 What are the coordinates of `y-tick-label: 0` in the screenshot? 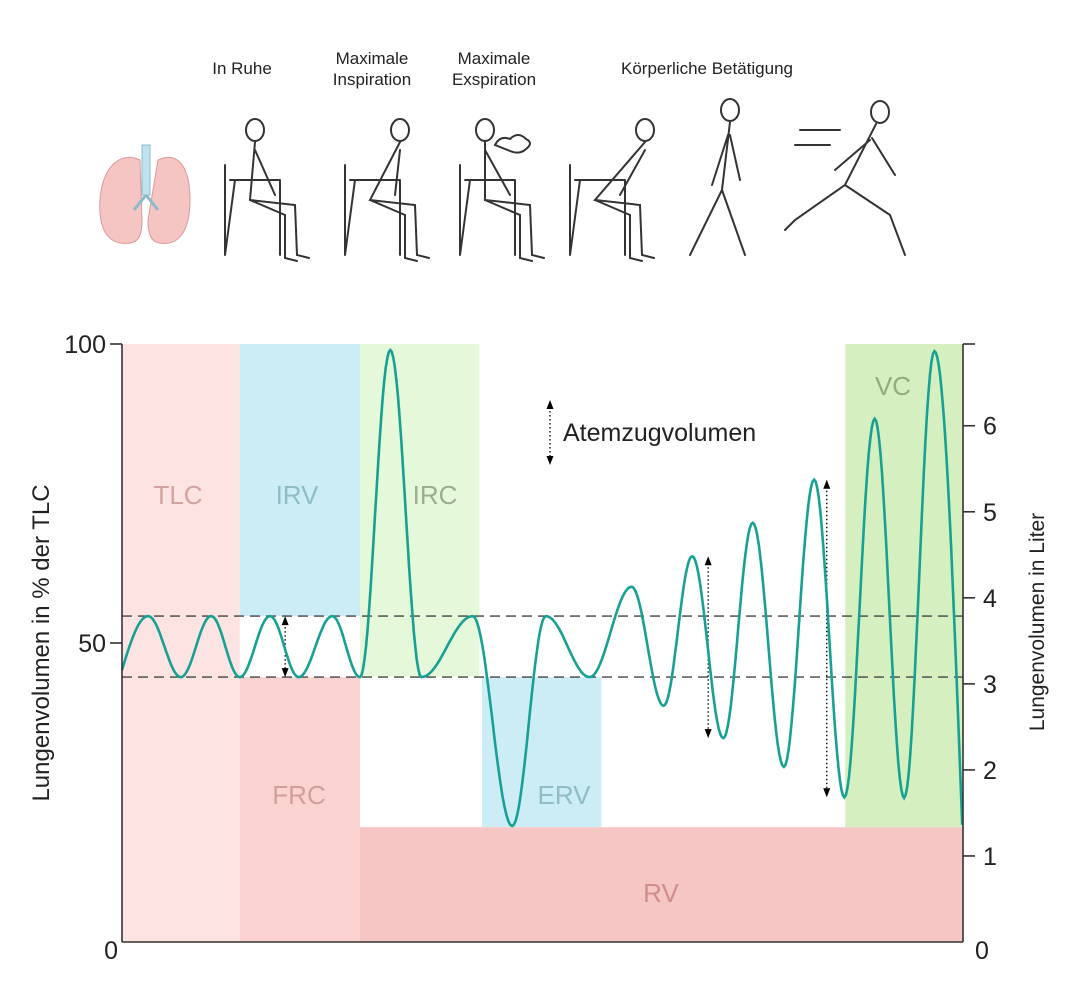 It's located at (111, 951).